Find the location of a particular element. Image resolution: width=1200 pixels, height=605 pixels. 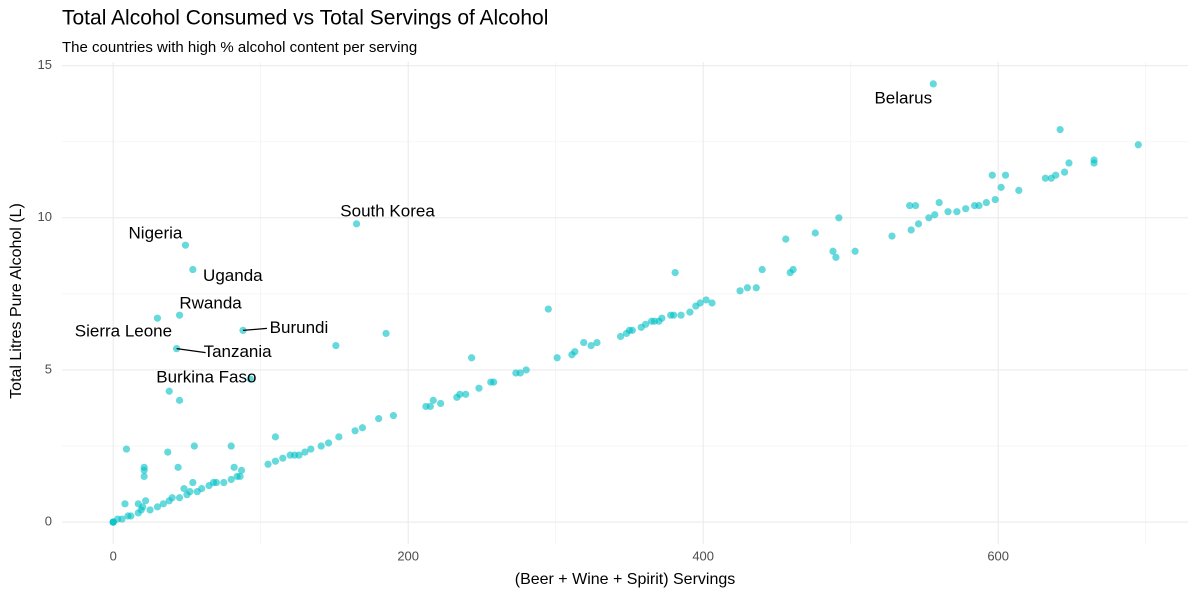

y-tick-label: 10 is located at coordinates (45, 216).